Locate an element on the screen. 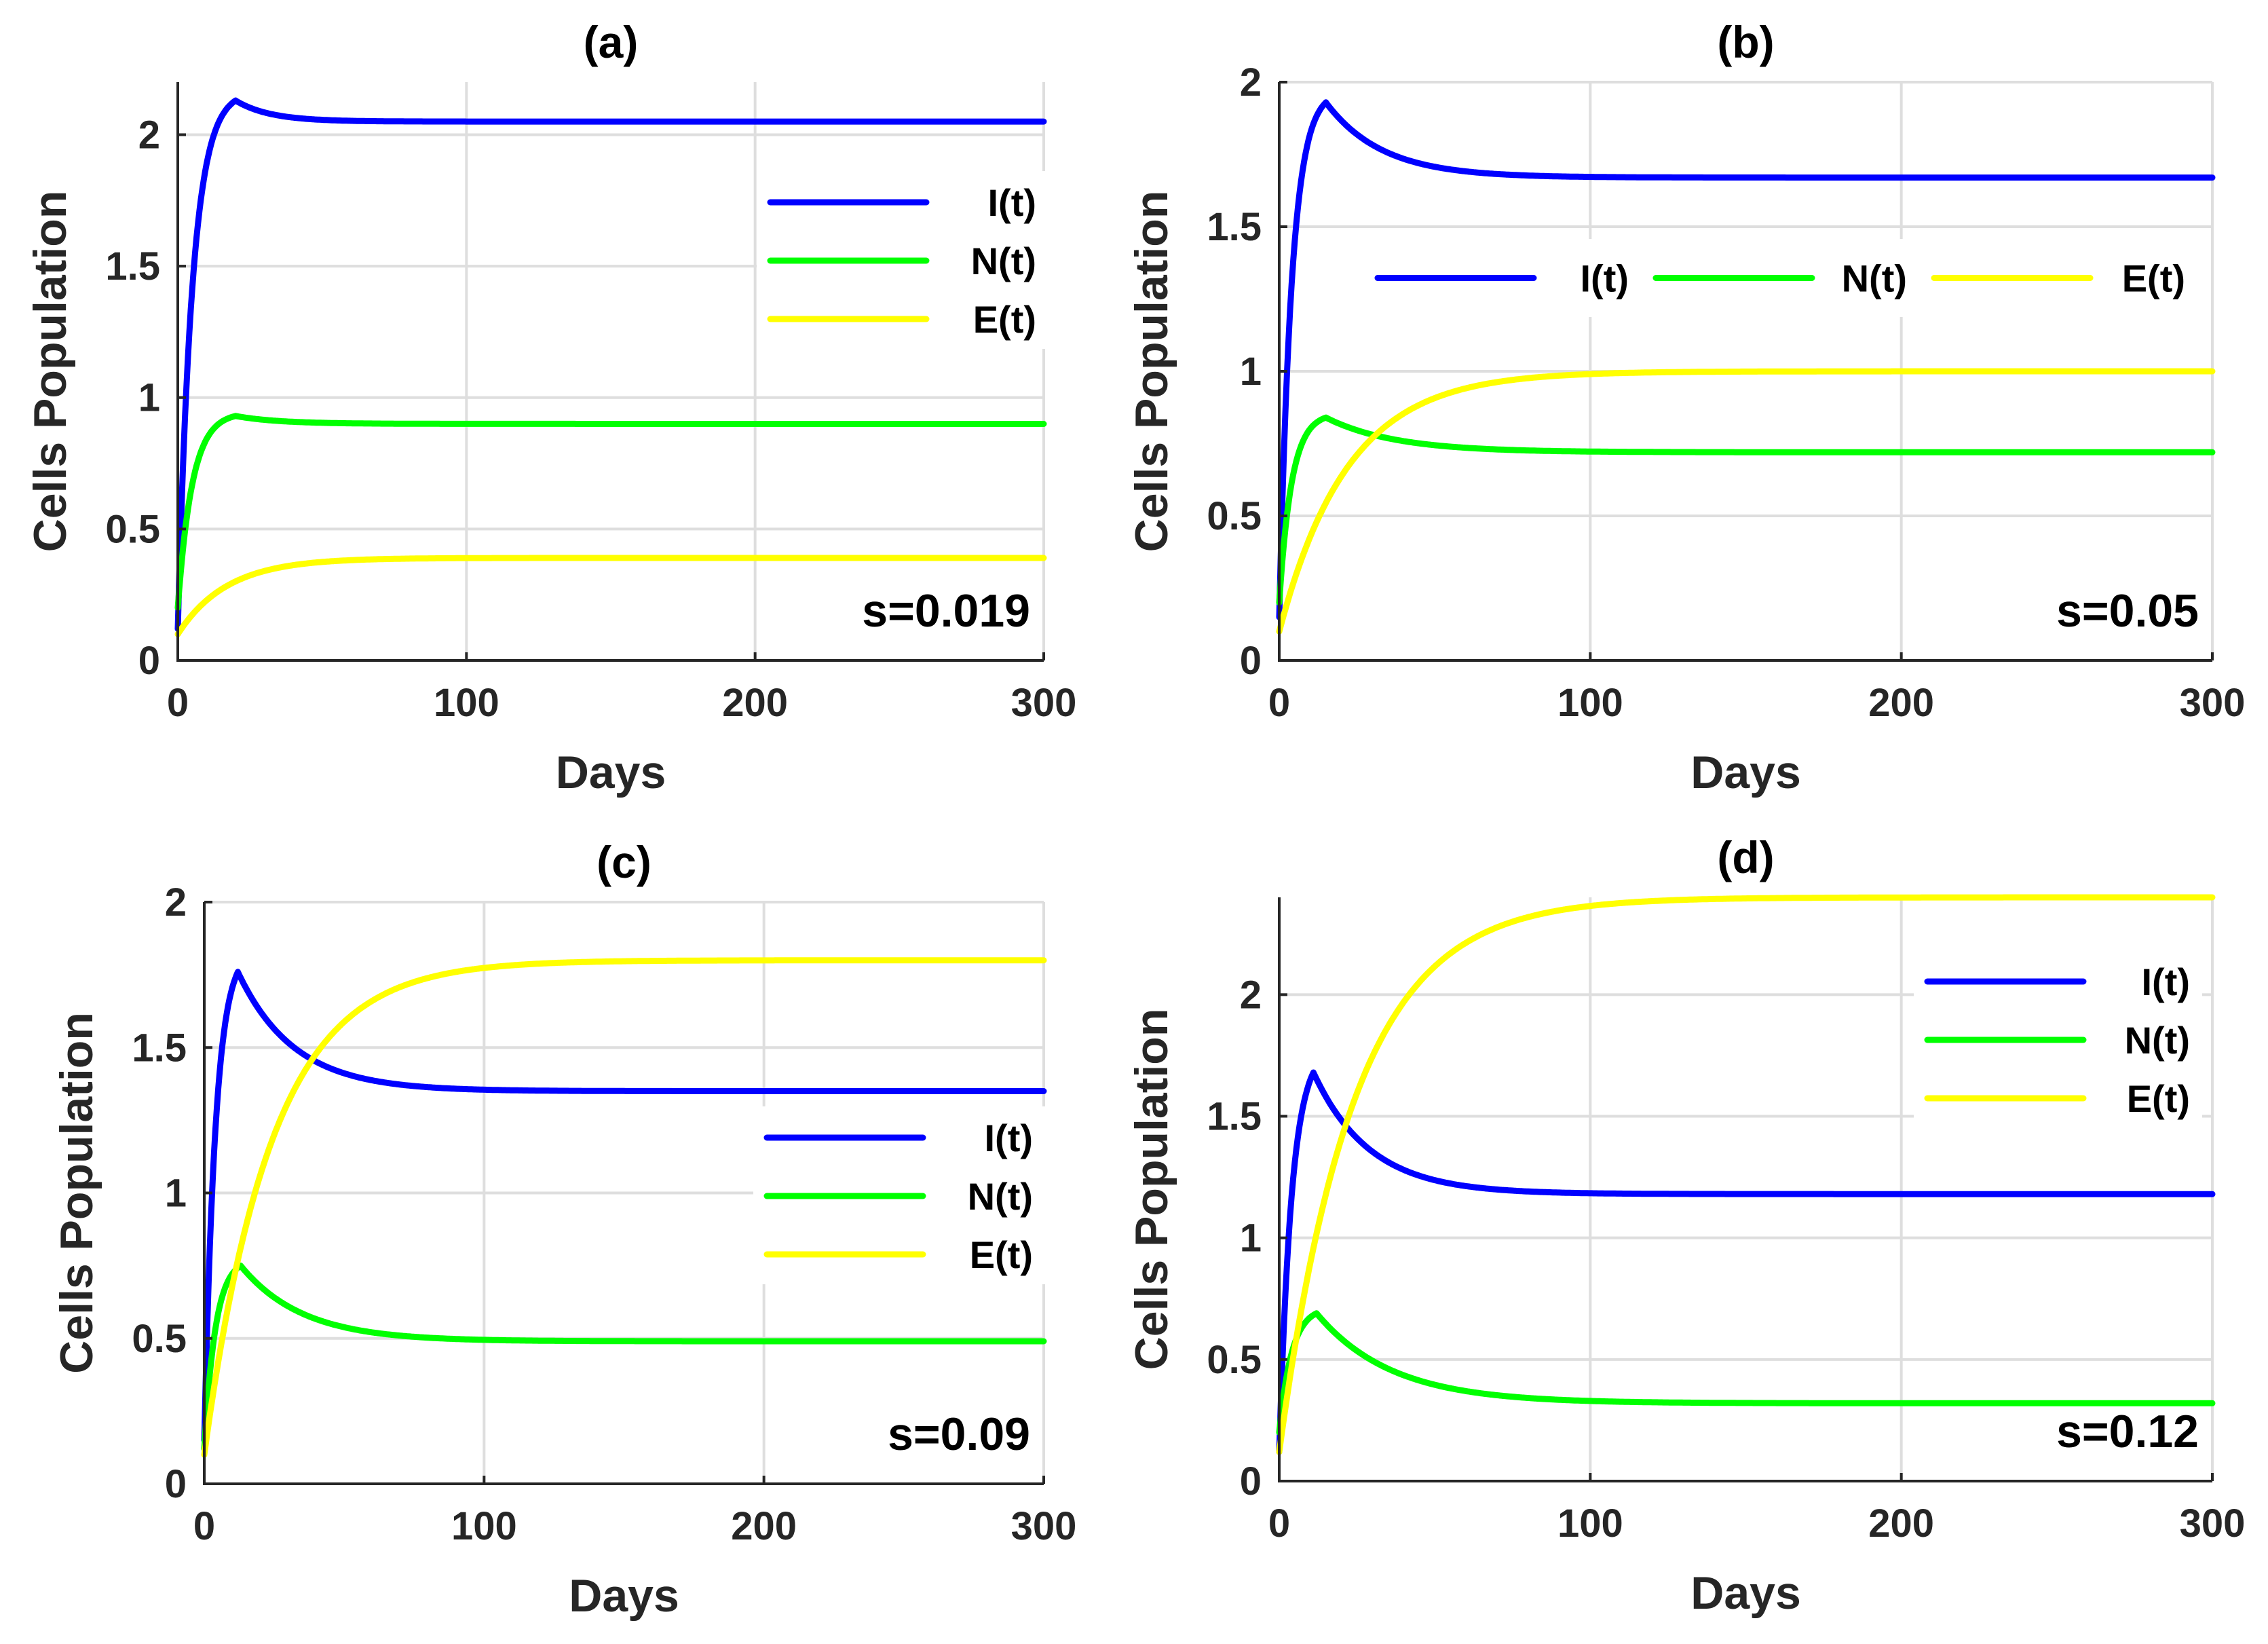 Image resolution: width=2268 pixels, height=1644 pixels. chart-title: (b) is located at coordinates (1745, 42).